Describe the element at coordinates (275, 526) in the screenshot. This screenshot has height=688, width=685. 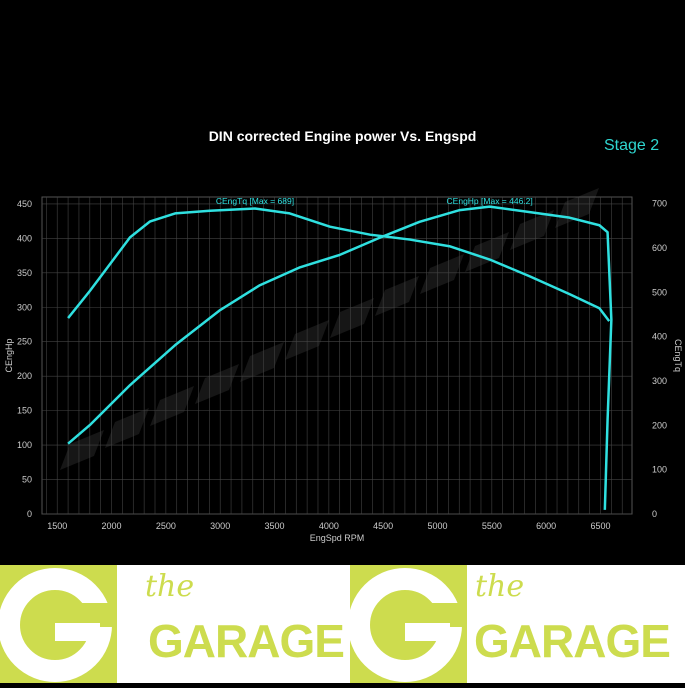
I see `x-tick-label: 3500` at that location.